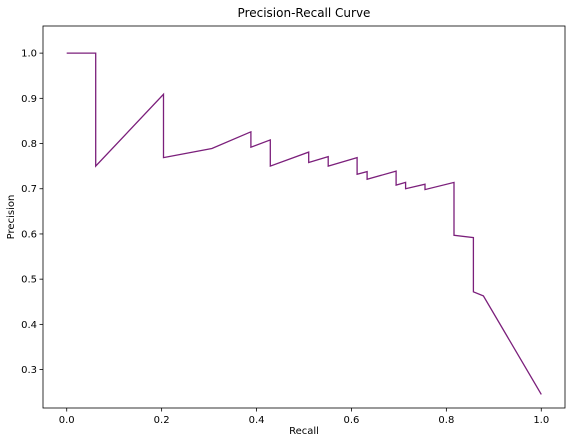 Image resolution: width=570 pixels, height=441 pixels. I want to click on y-axis: 0.3 0.4 0.5 0.6 0.7 0.8 0.9 1.0, so click(32, 212).